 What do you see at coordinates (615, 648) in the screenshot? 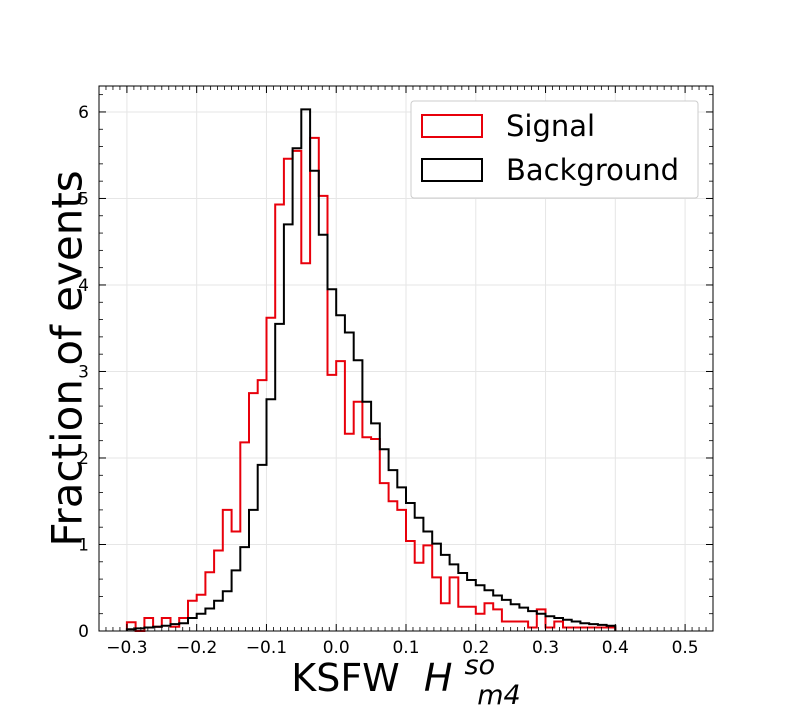
I see `x-tick-label: 0.4` at bounding box center [615, 648].